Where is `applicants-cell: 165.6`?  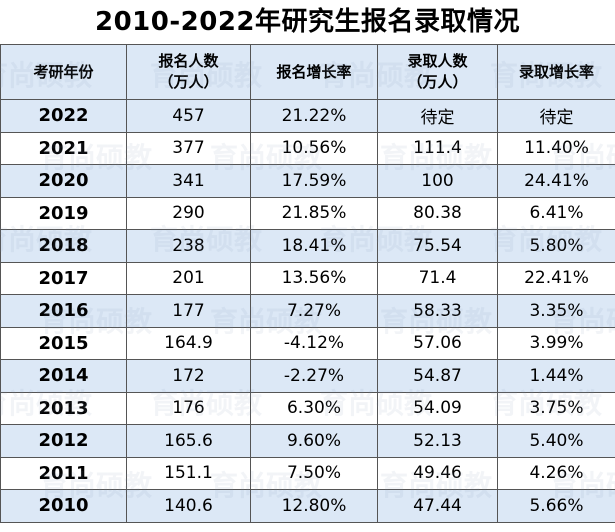 applicants-cell: 165.6 is located at coordinates (188, 441).